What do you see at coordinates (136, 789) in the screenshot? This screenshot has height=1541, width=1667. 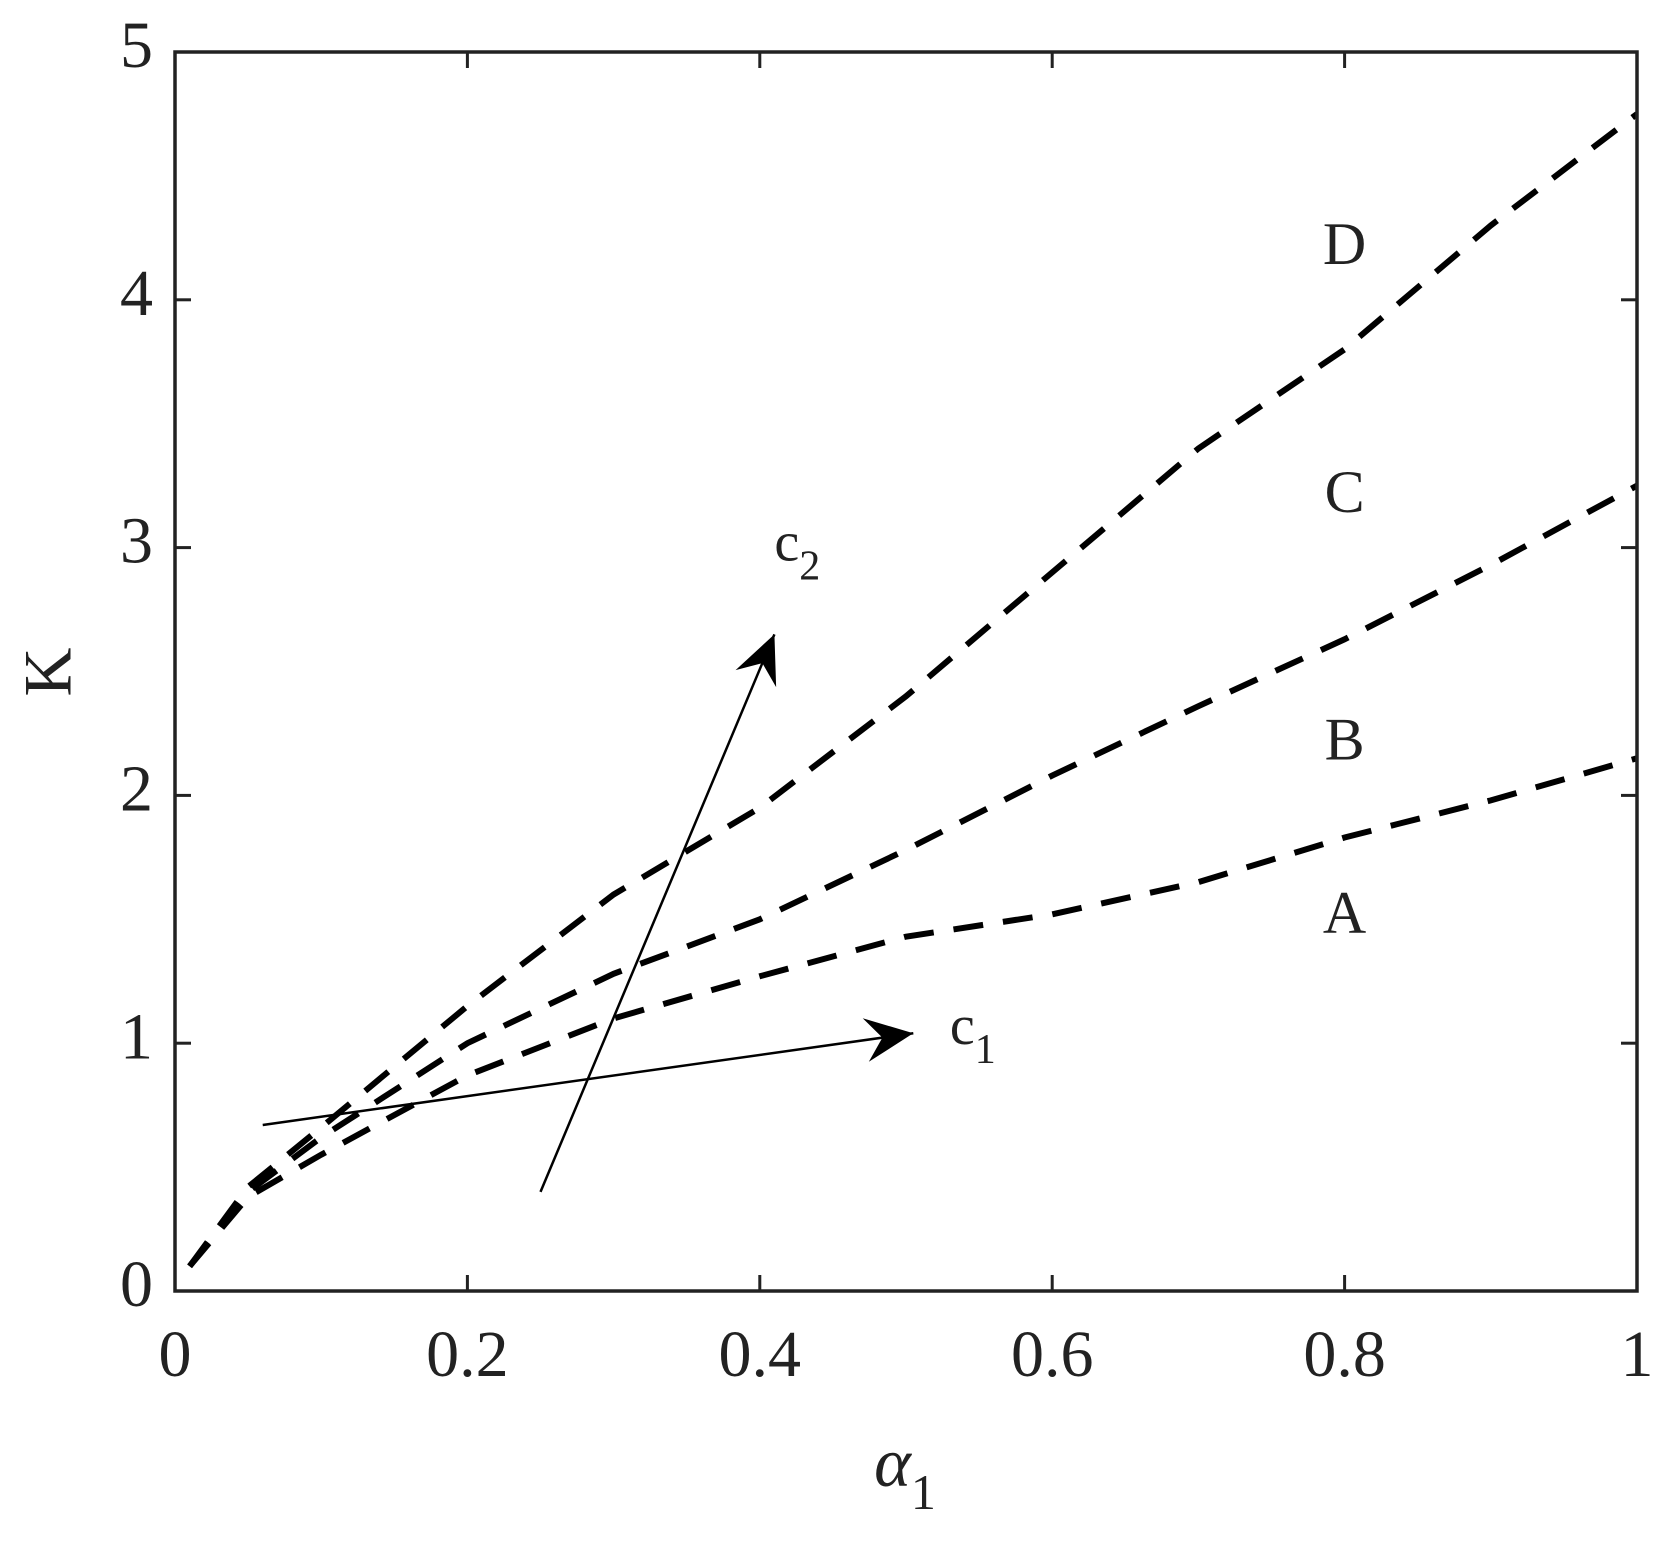 I see `y-tick-label: 2` at bounding box center [136, 789].